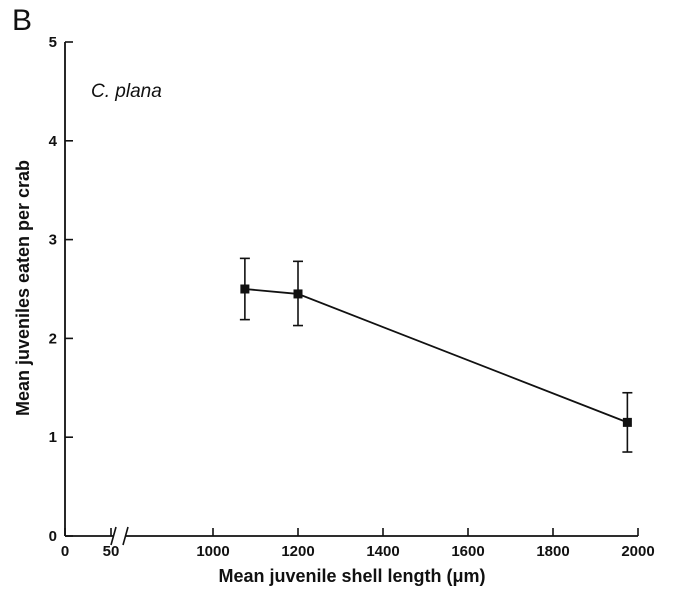 Image resolution: width=674 pixels, height=591 pixels. What do you see at coordinates (358, 544) in the screenshot?
I see `x-axis-ticks: 0 50 1000 1200 1400 1600 1800 2000` at bounding box center [358, 544].